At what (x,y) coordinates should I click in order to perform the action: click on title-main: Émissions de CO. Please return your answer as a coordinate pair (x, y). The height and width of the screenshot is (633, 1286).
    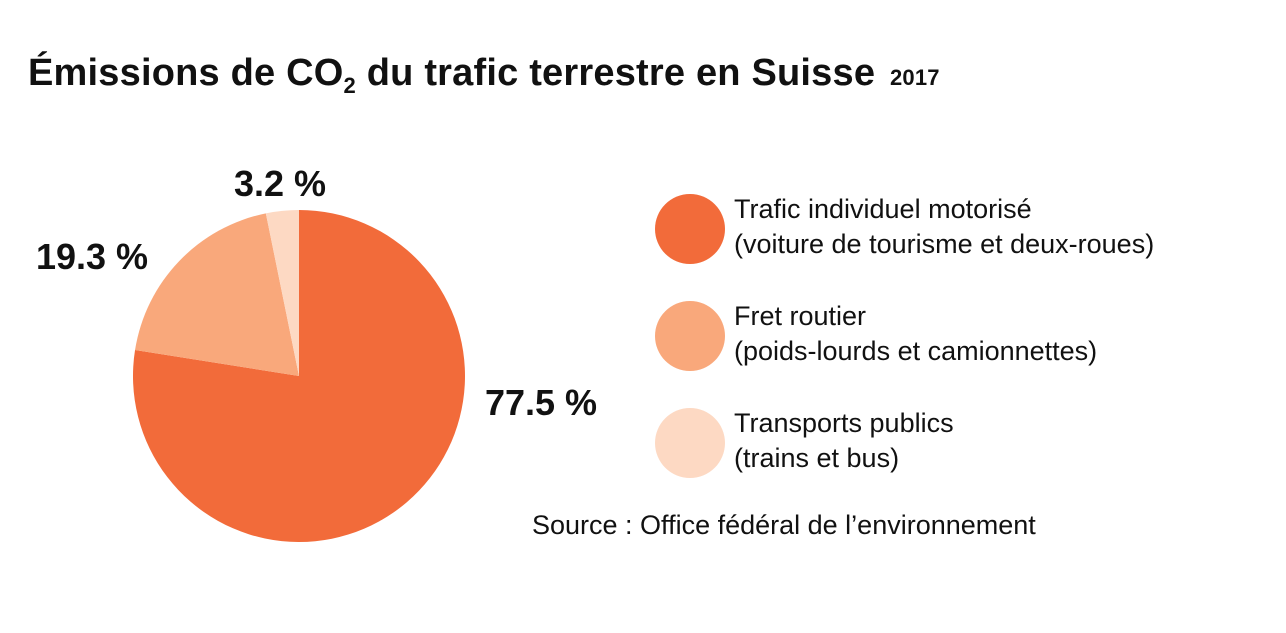
    Looking at the image, I should click on (186, 73).